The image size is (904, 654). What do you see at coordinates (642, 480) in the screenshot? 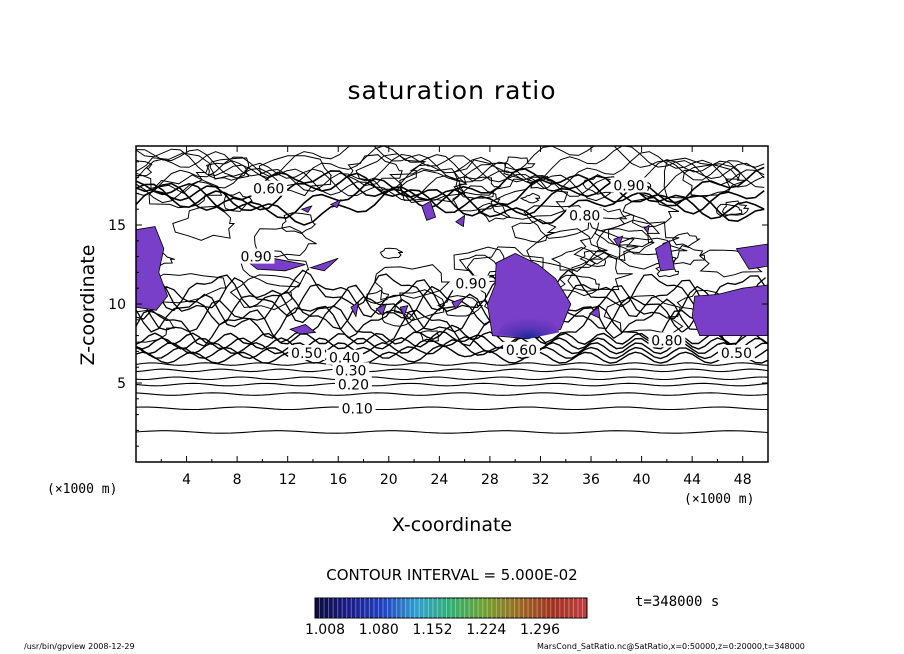
I see `x-tick-label: 40` at bounding box center [642, 480].